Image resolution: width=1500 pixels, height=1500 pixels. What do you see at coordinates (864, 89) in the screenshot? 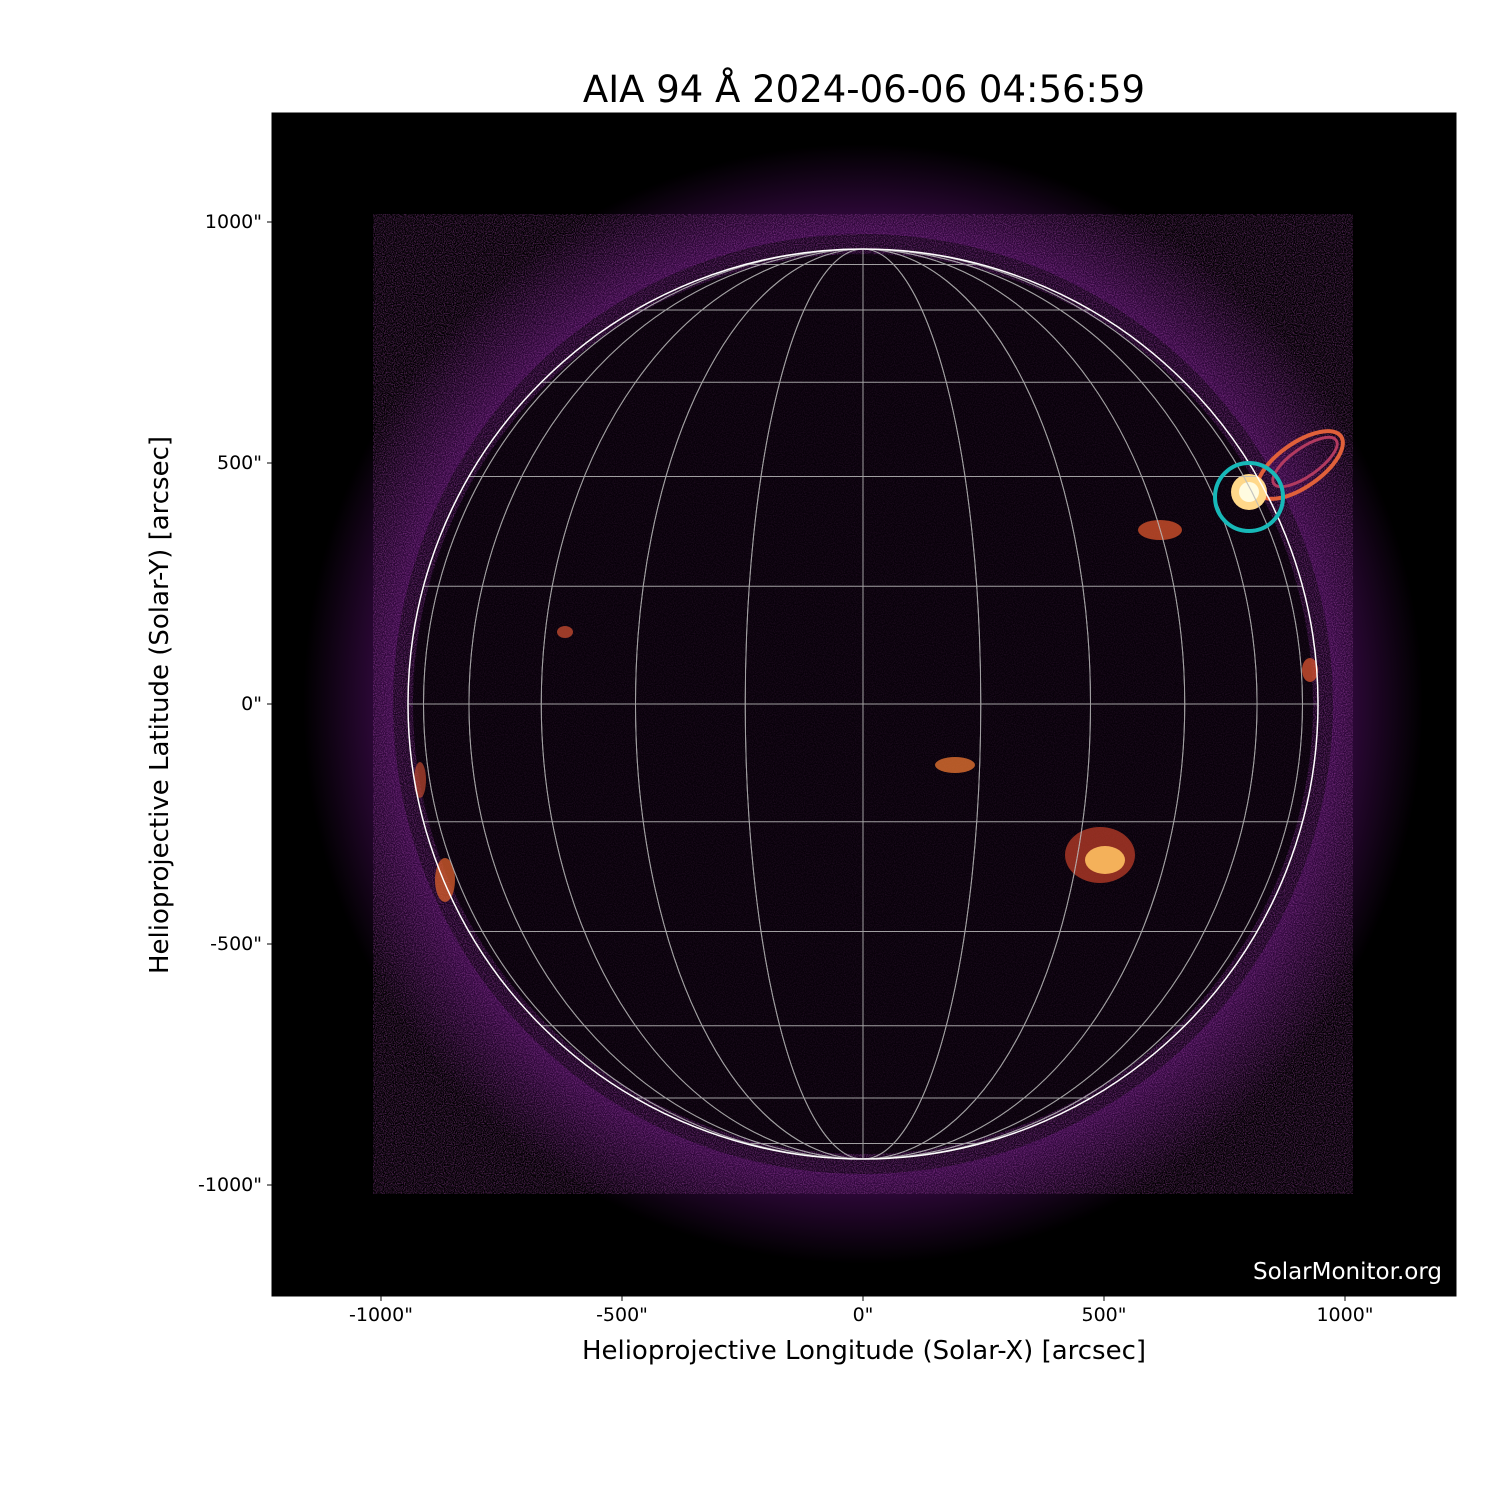
I see `plot-title: AIA 94 Å 2024-06-06 04:56:59` at bounding box center [864, 89].